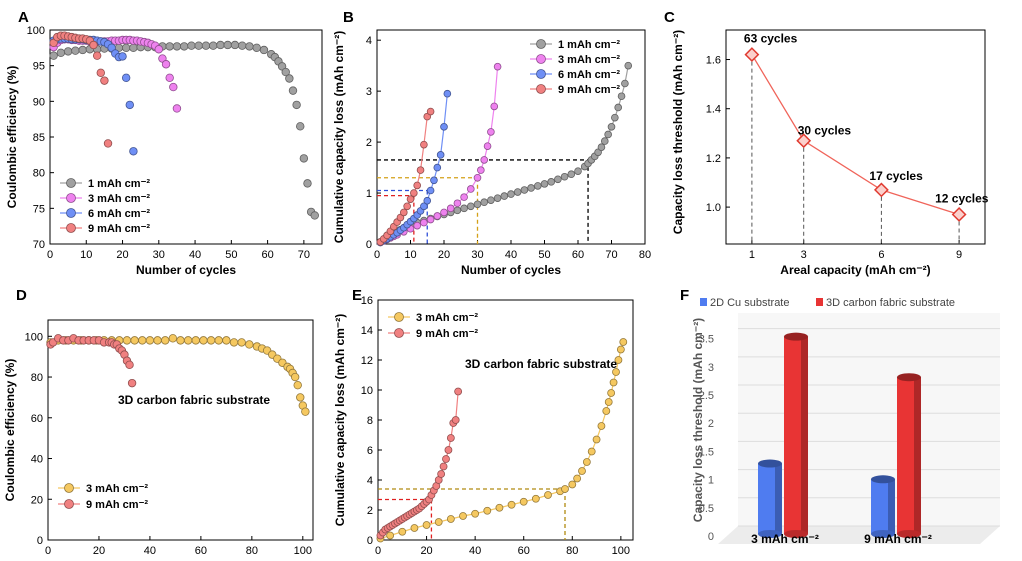 Image resolution: width=1022 pixels, height=561 pixels. I want to click on x-tick-label: 6, so click(881, 255).